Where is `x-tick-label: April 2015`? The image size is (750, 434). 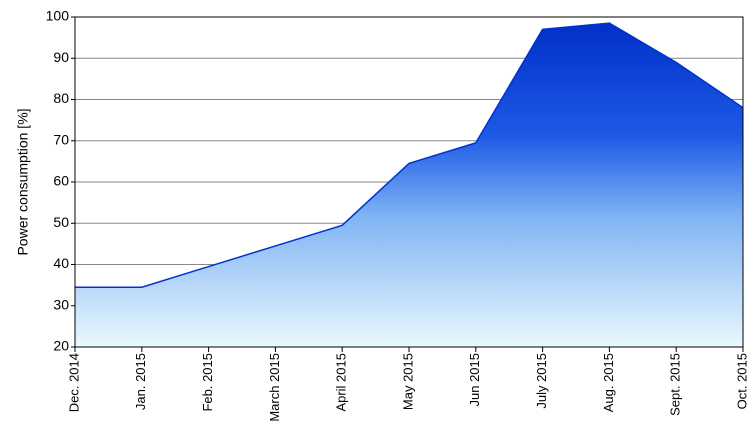 x-tick-label: April 2015 is located at coordinates (341, 382).